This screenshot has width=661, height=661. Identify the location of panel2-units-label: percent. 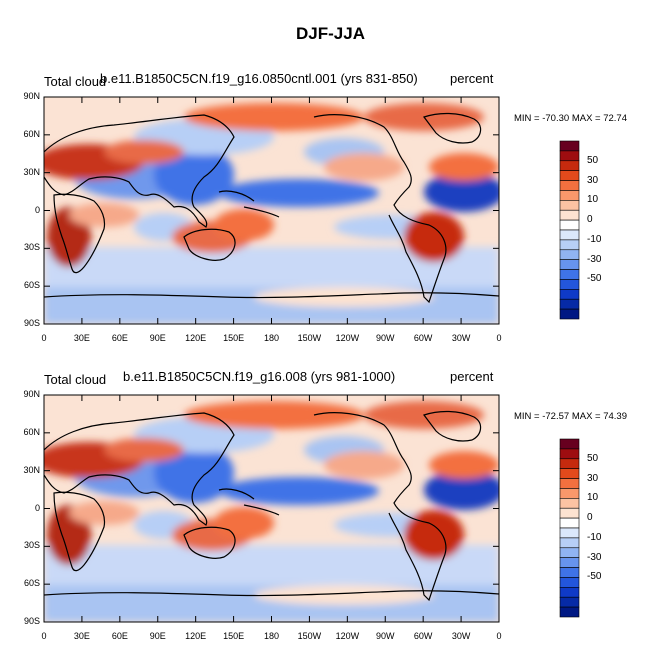
(472, 376).